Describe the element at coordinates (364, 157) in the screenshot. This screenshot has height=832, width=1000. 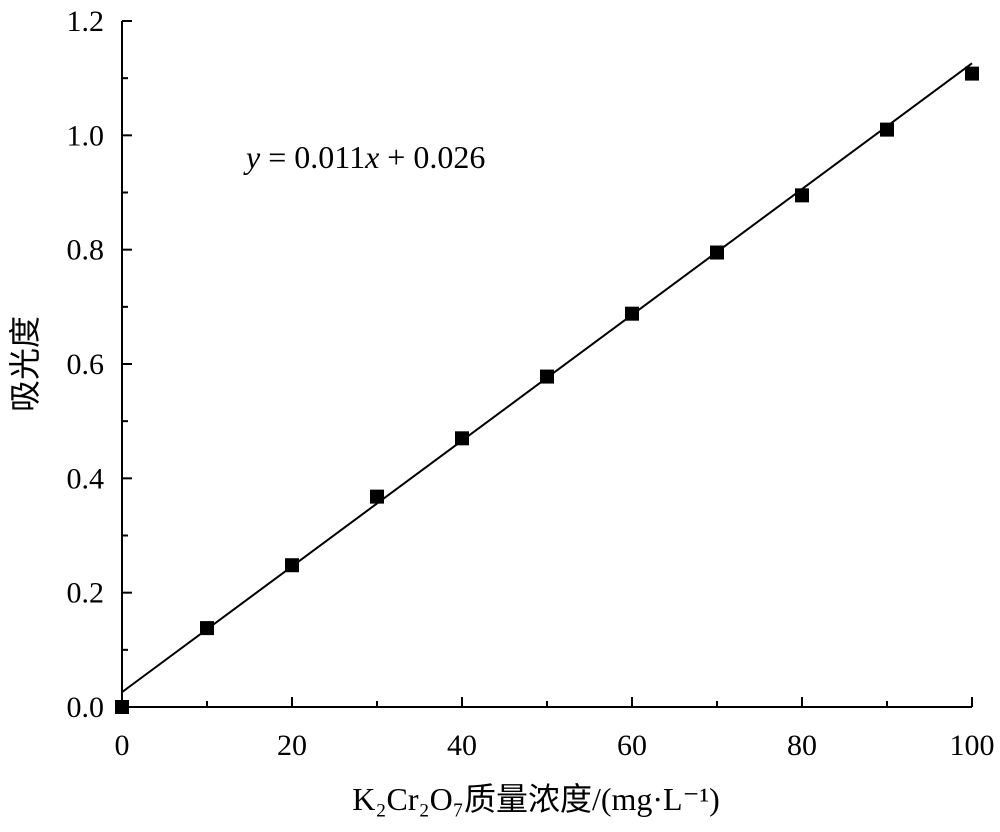
I see `equation-annotation: y = 0.011x + 0.026` at that location.